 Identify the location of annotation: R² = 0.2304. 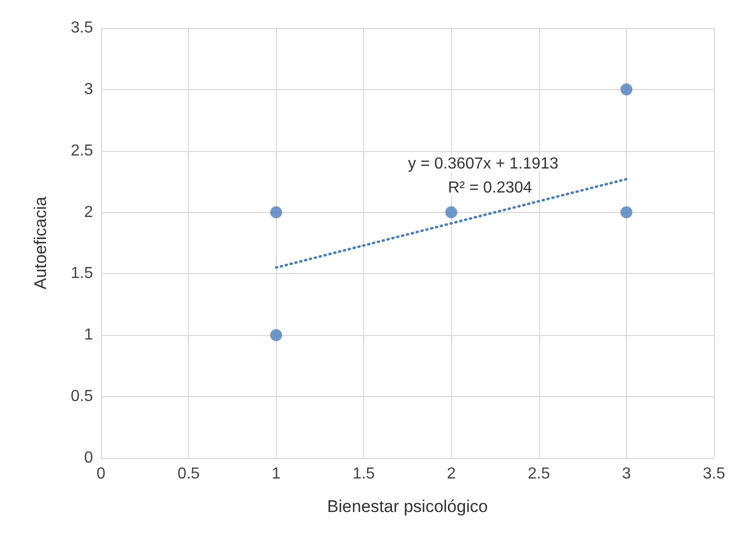
(490, 188).